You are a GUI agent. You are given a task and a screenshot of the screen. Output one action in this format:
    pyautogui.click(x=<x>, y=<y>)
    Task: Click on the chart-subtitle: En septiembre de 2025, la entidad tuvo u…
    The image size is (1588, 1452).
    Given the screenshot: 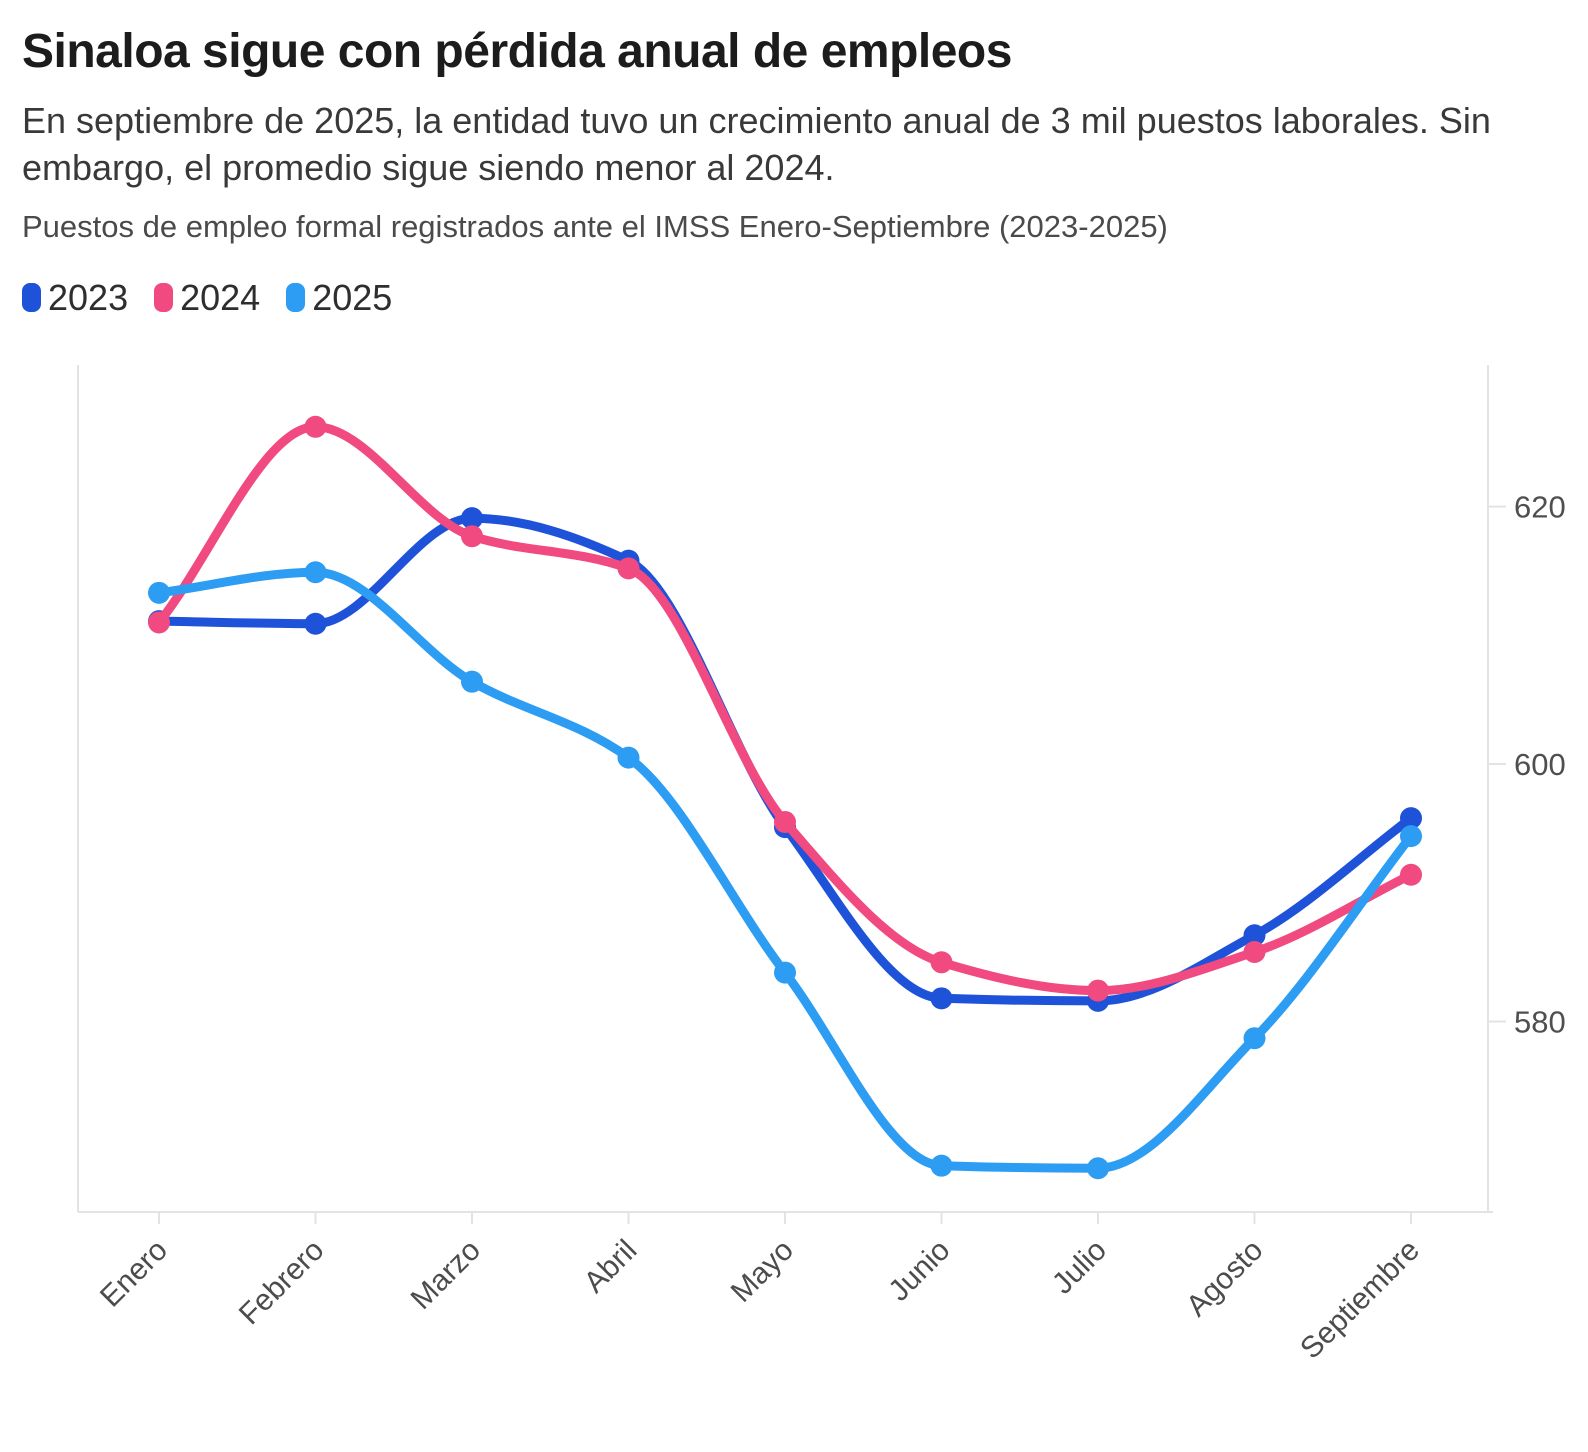 What is the action you would take?
    pyautogui.click(x=756, y=144)
    